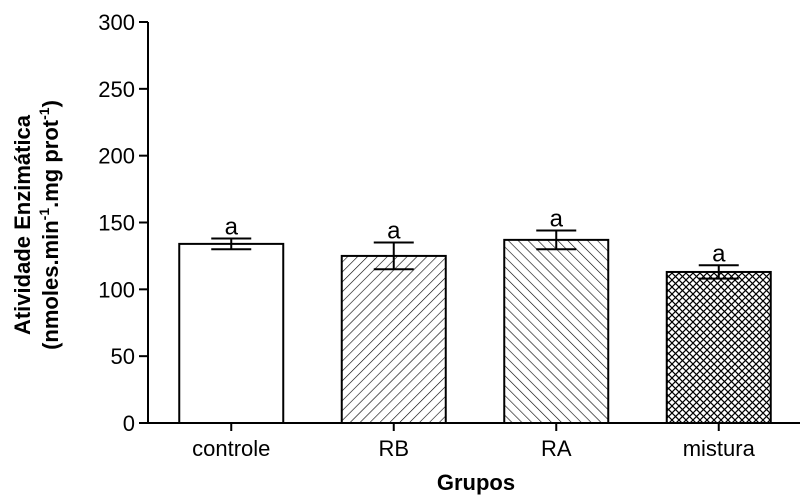 This screenshot has height=501, width=803. What do you see at coordinates (393, 448) in the screenshot?
I see `x-tick-label: RB` at bounding box center [393, 448].